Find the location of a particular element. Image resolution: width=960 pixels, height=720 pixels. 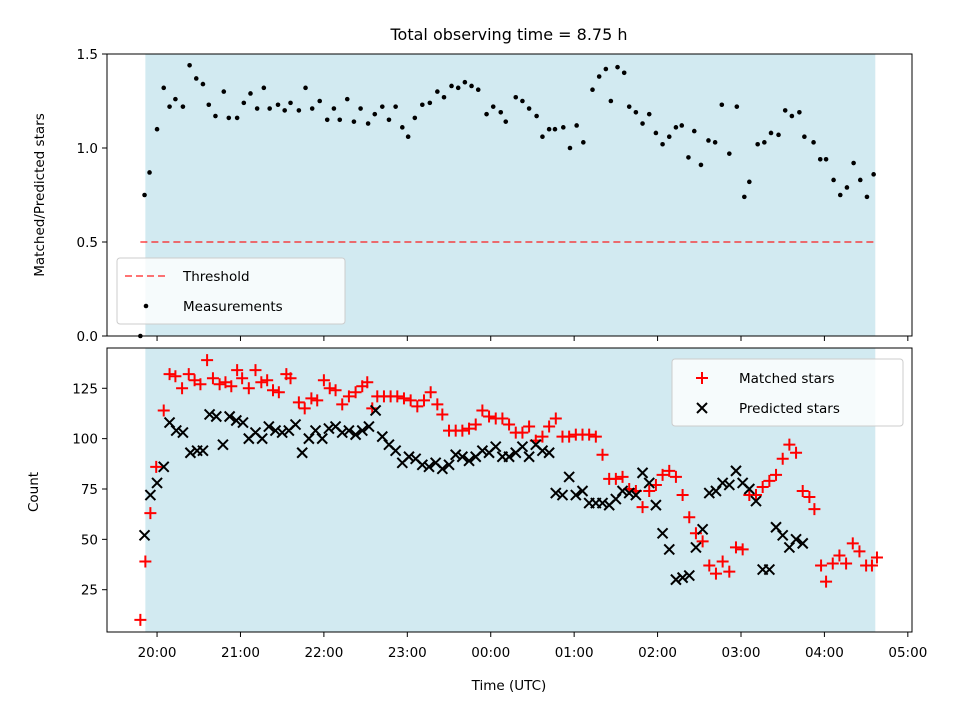

legend-predicted-label: Predicted stars is located at coordinates (789, 409).